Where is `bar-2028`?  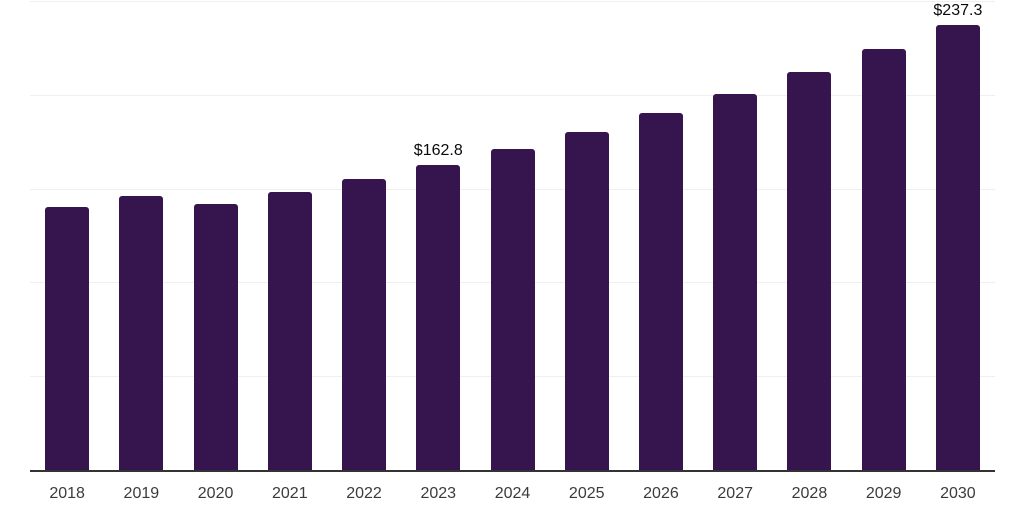 bar-2028 is located at coordinates (809, 271).